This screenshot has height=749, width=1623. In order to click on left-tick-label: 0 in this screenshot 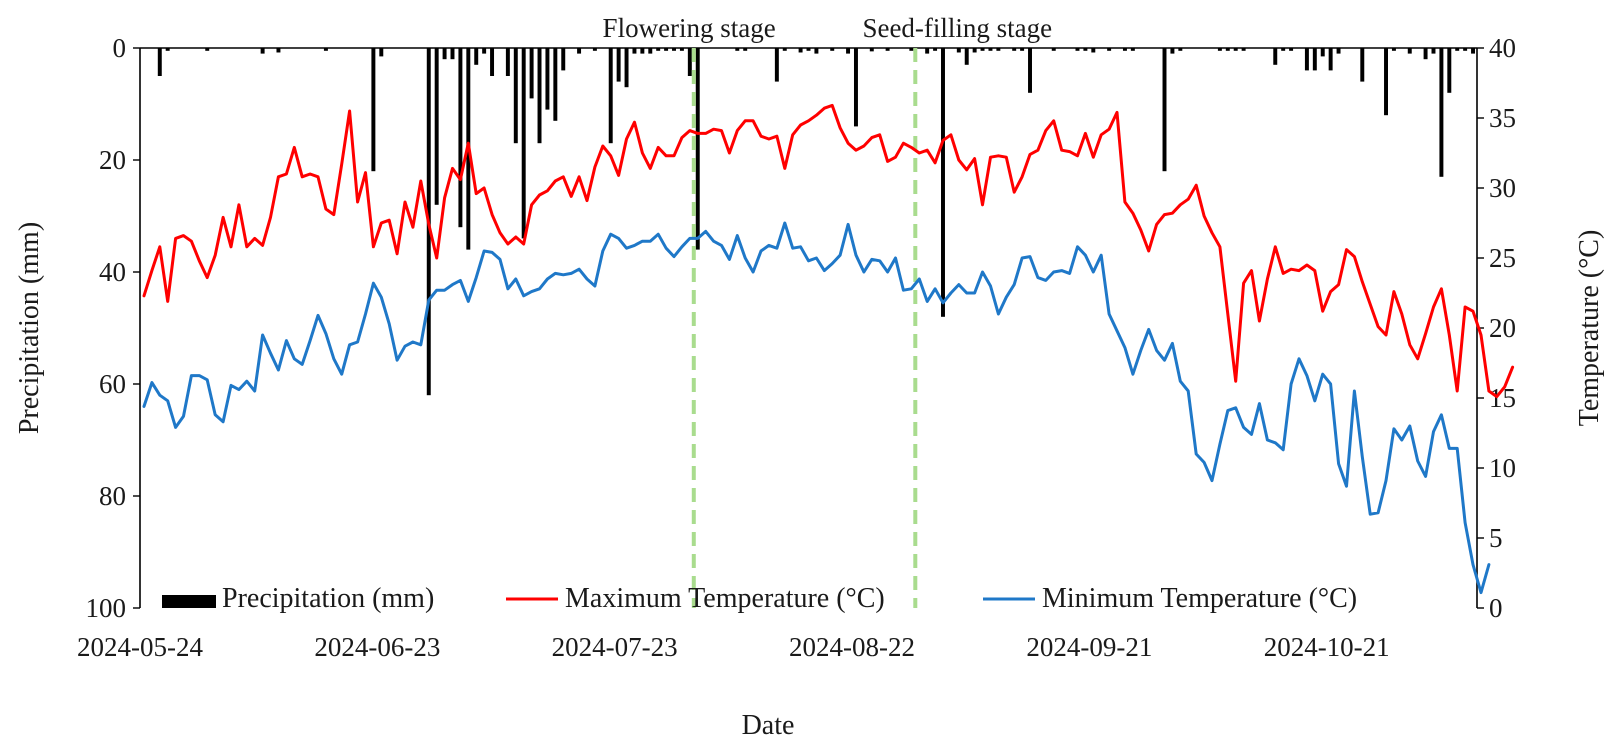, I will do `click(120, 48)`.